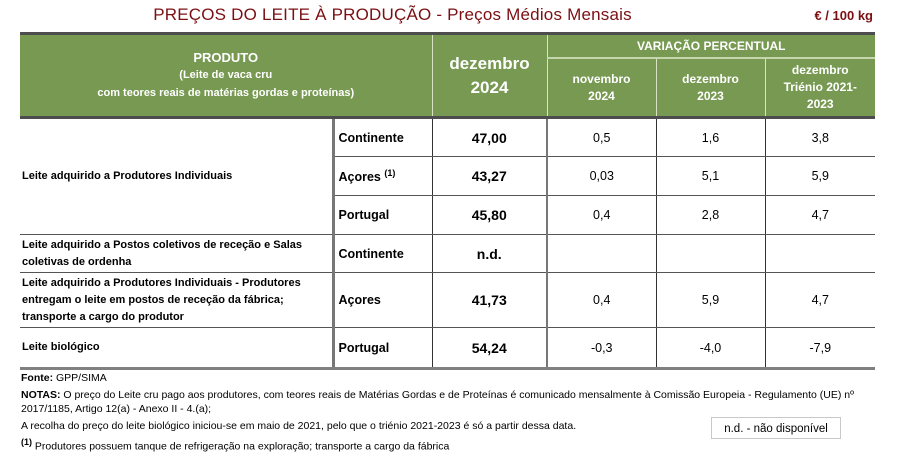 This screenshot has height=457, width=902. Describe the element at coordinates (490, 75) in the screenshot. I see `header-current-period: dezembro 2024` at that location.